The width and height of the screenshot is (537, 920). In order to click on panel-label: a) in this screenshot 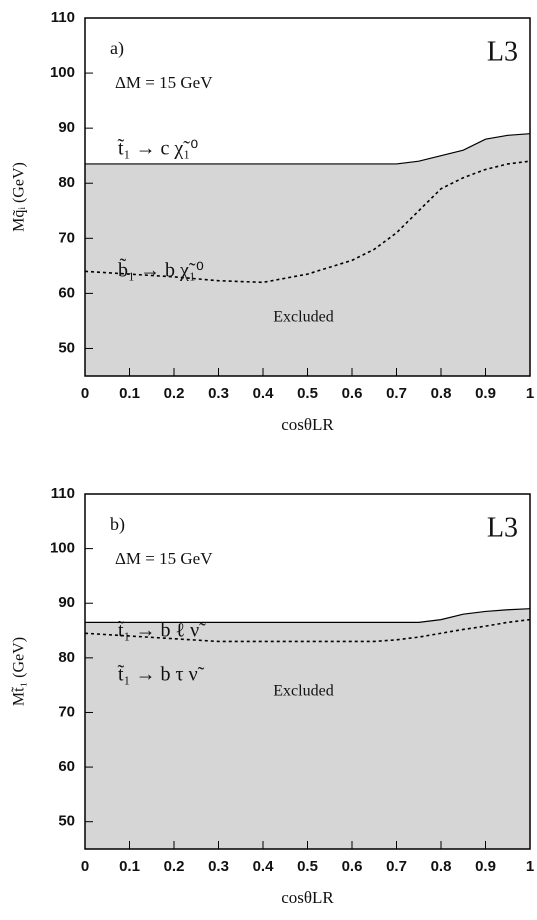, I will do `click(117, 48)`.